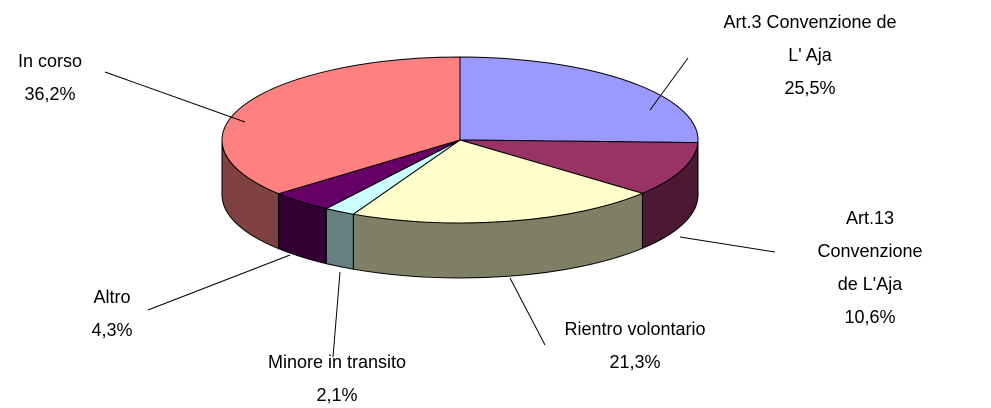 This screenshot has width=991, height=408. I want to click on slice-label: Minore in transito 2,1%, so click(337, 377).